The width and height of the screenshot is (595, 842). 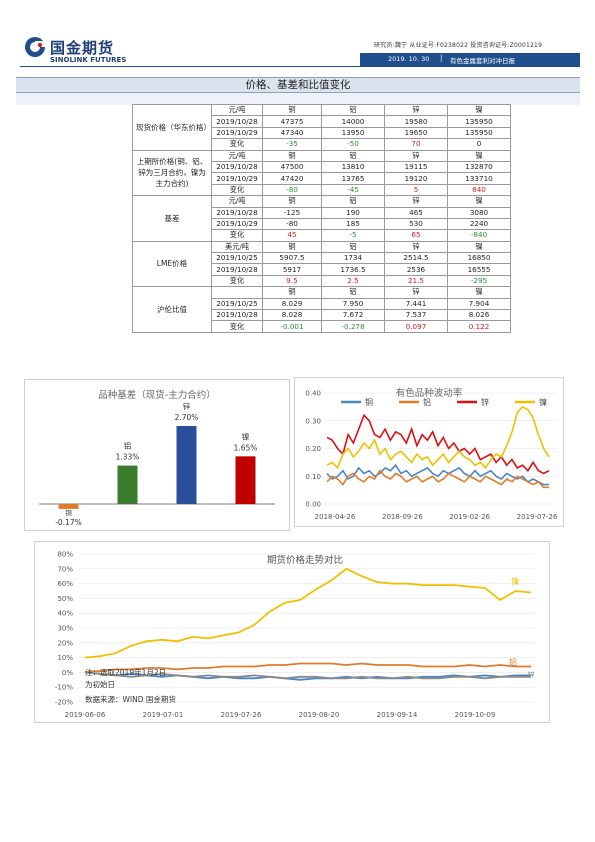 What do you see at coordinates (353, 281) in the screenshot?
I see `table-cell: 2.5` at bounding box center [353, 281].